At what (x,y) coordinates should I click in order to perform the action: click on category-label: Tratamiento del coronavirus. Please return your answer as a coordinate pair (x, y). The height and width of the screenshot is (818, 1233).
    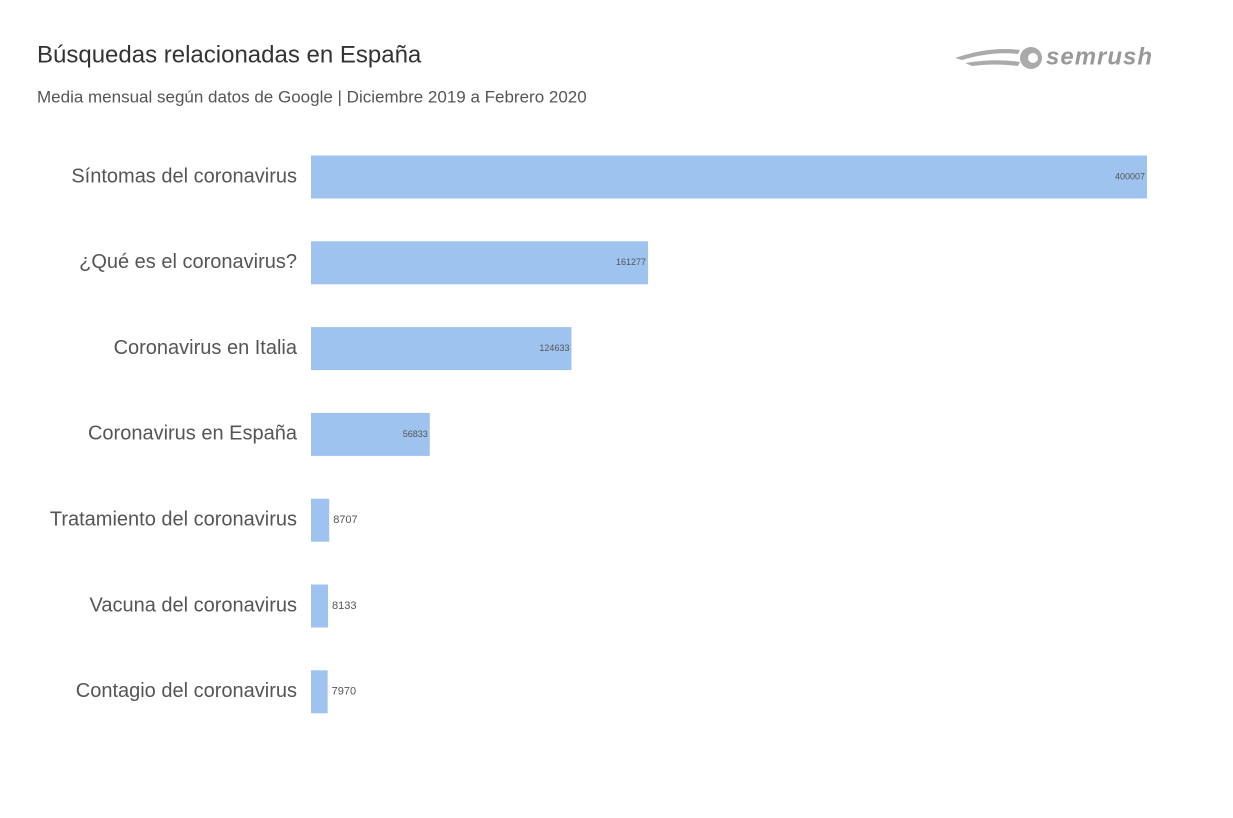
    Looking at the image, I should click on (173, 519).